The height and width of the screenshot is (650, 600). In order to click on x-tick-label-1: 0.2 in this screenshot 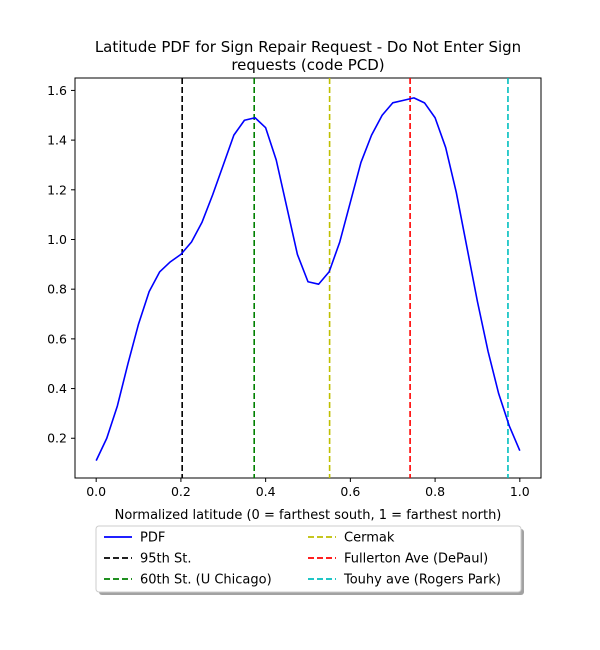, I will do `click(181, 491)`.